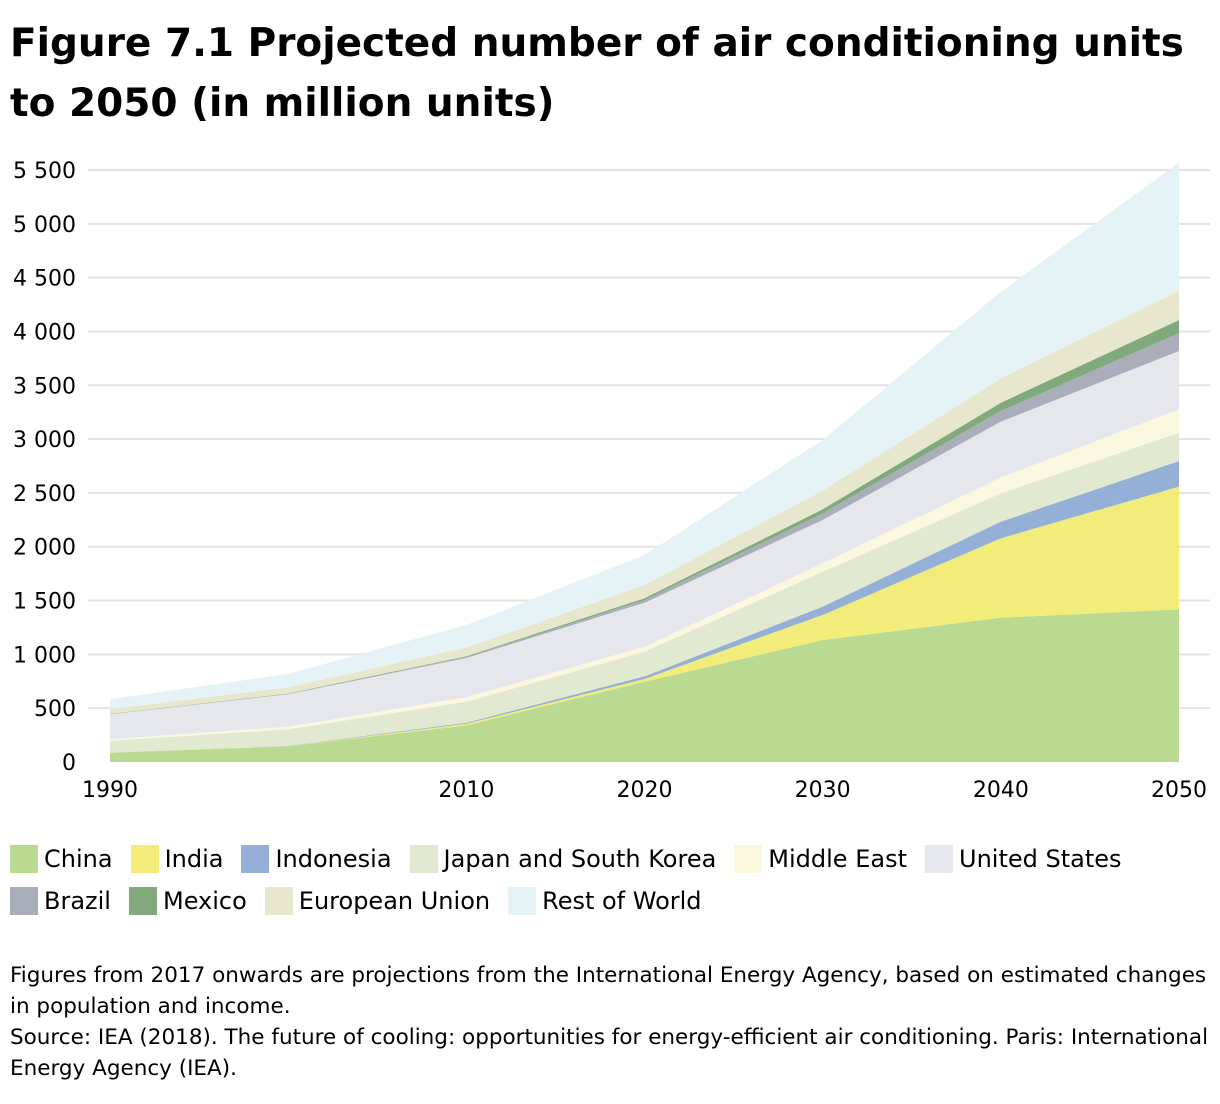 The width and height of the screenshot is (1220, 1104). I want to click on legend-item: India, so click(177, 859).